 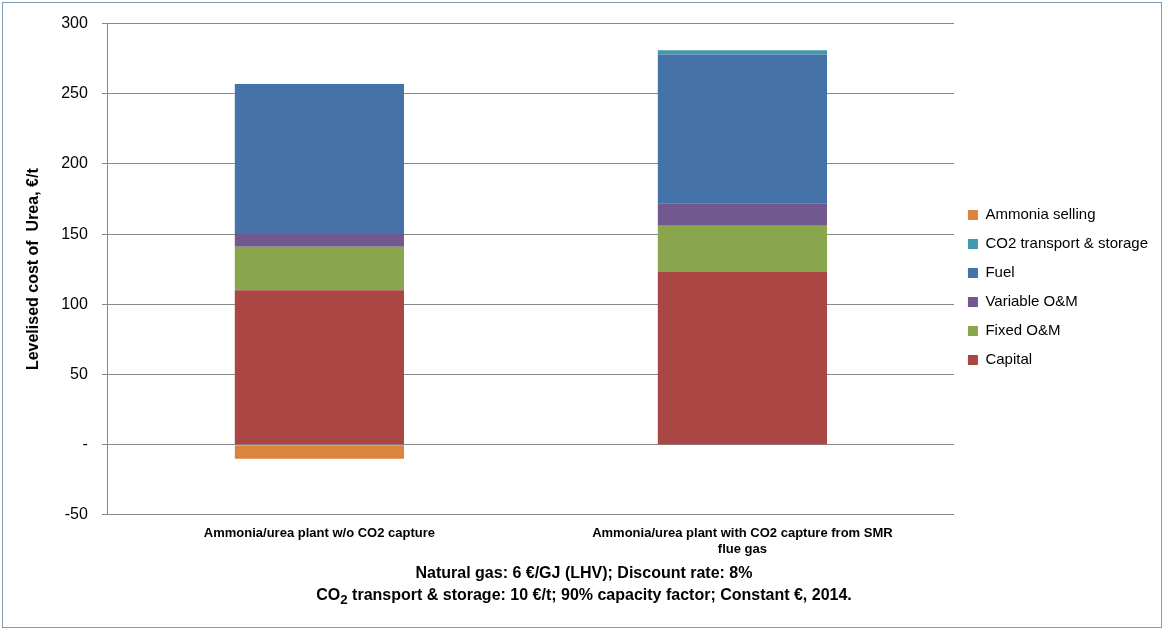 What do you see at coordinates (1000, 272) in the screenshot?
I see `legend-label: Fuel` at bounding box center [1000, 272].